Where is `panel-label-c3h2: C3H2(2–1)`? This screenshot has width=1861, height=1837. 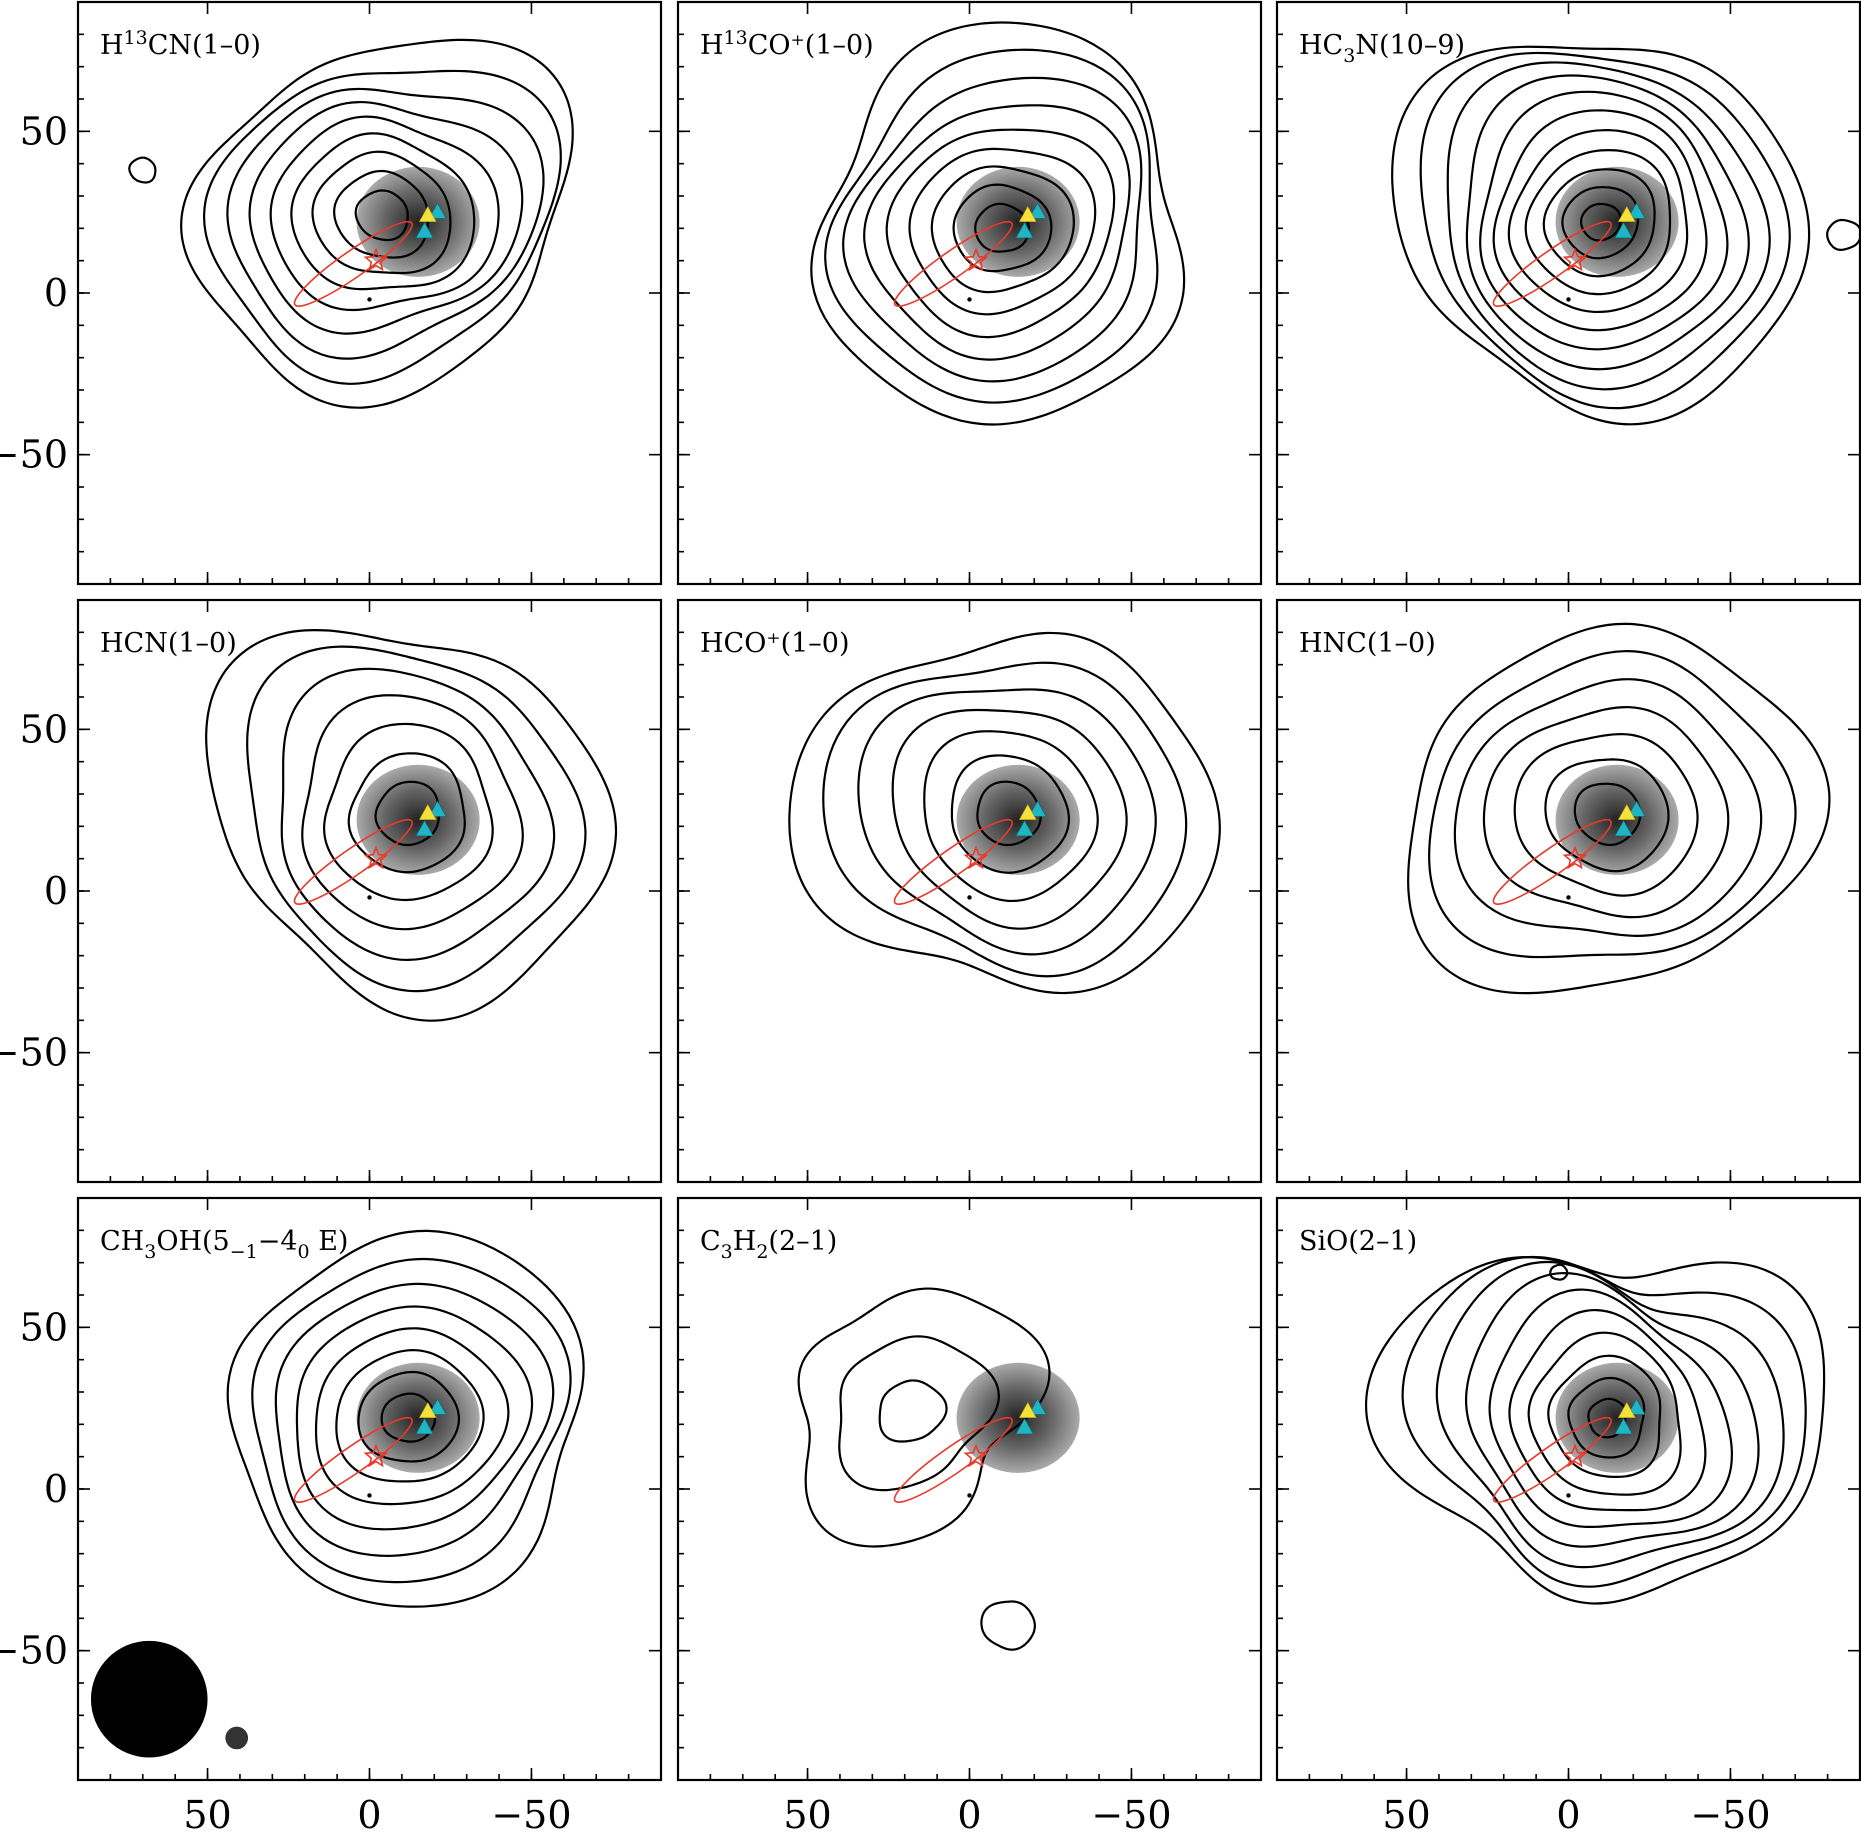 panel-label-c3h2: C3H2(2–1) is located at coordinates (768, 1244).